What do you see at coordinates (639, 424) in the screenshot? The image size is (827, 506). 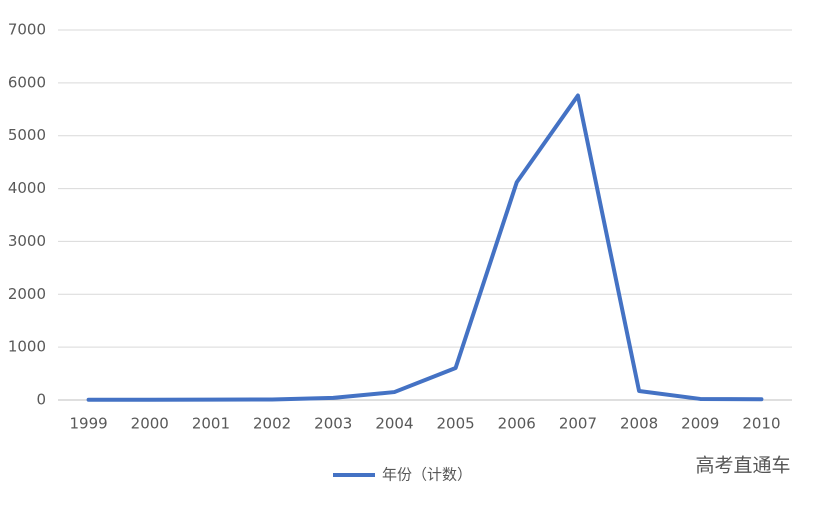 I see `x-tick-label: 2008` at bounding box center [639, 424].